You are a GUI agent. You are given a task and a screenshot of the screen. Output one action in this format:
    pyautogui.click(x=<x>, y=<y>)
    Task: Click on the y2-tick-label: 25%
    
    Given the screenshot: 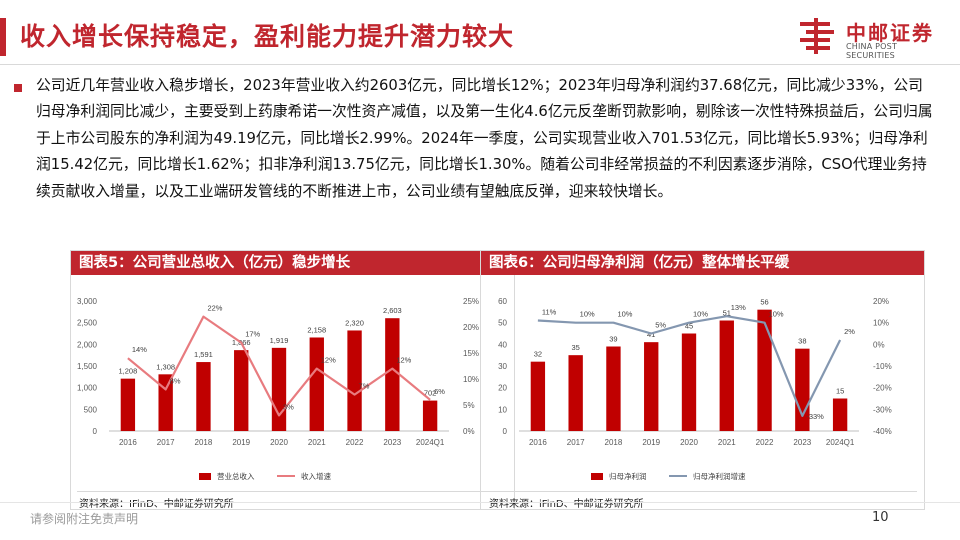 What is the action you would take?
    pyautogui.click(x=471, y=301)
    